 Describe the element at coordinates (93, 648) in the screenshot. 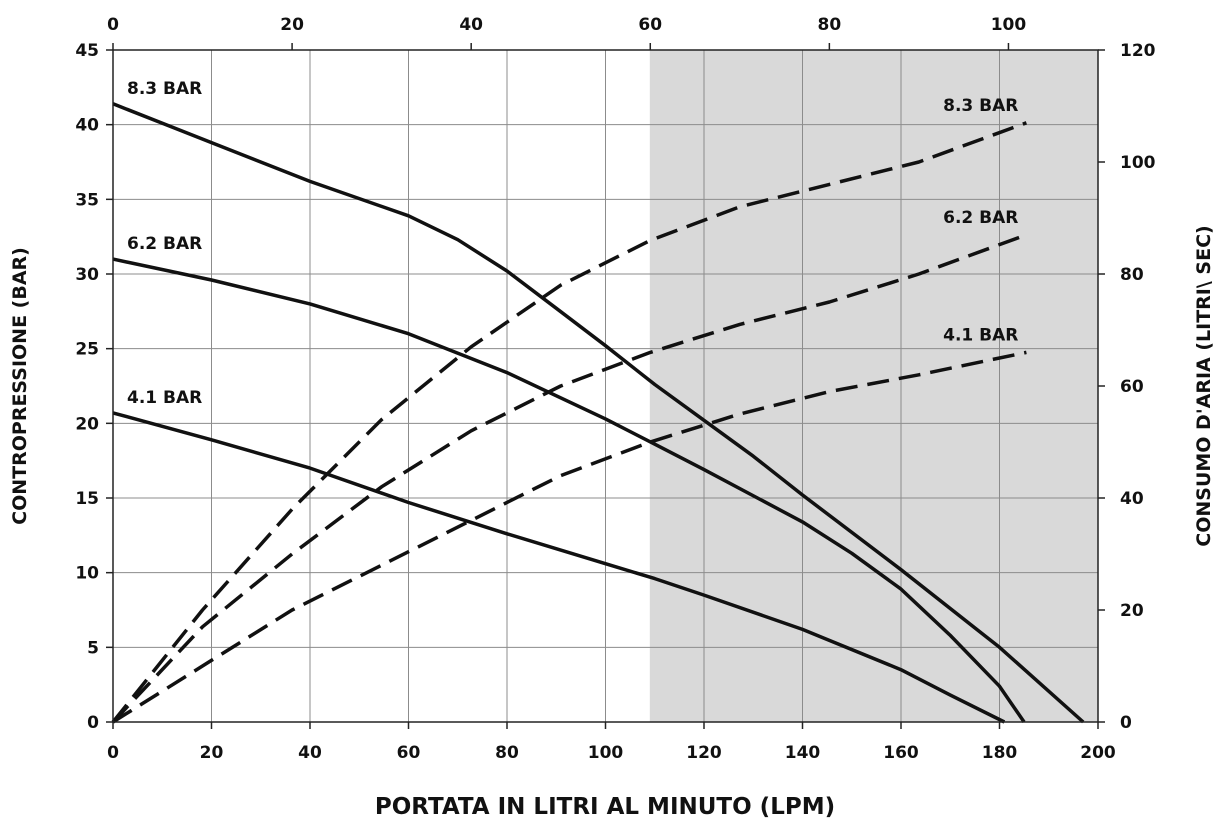

I see `y-tick-label: 5` at that location.